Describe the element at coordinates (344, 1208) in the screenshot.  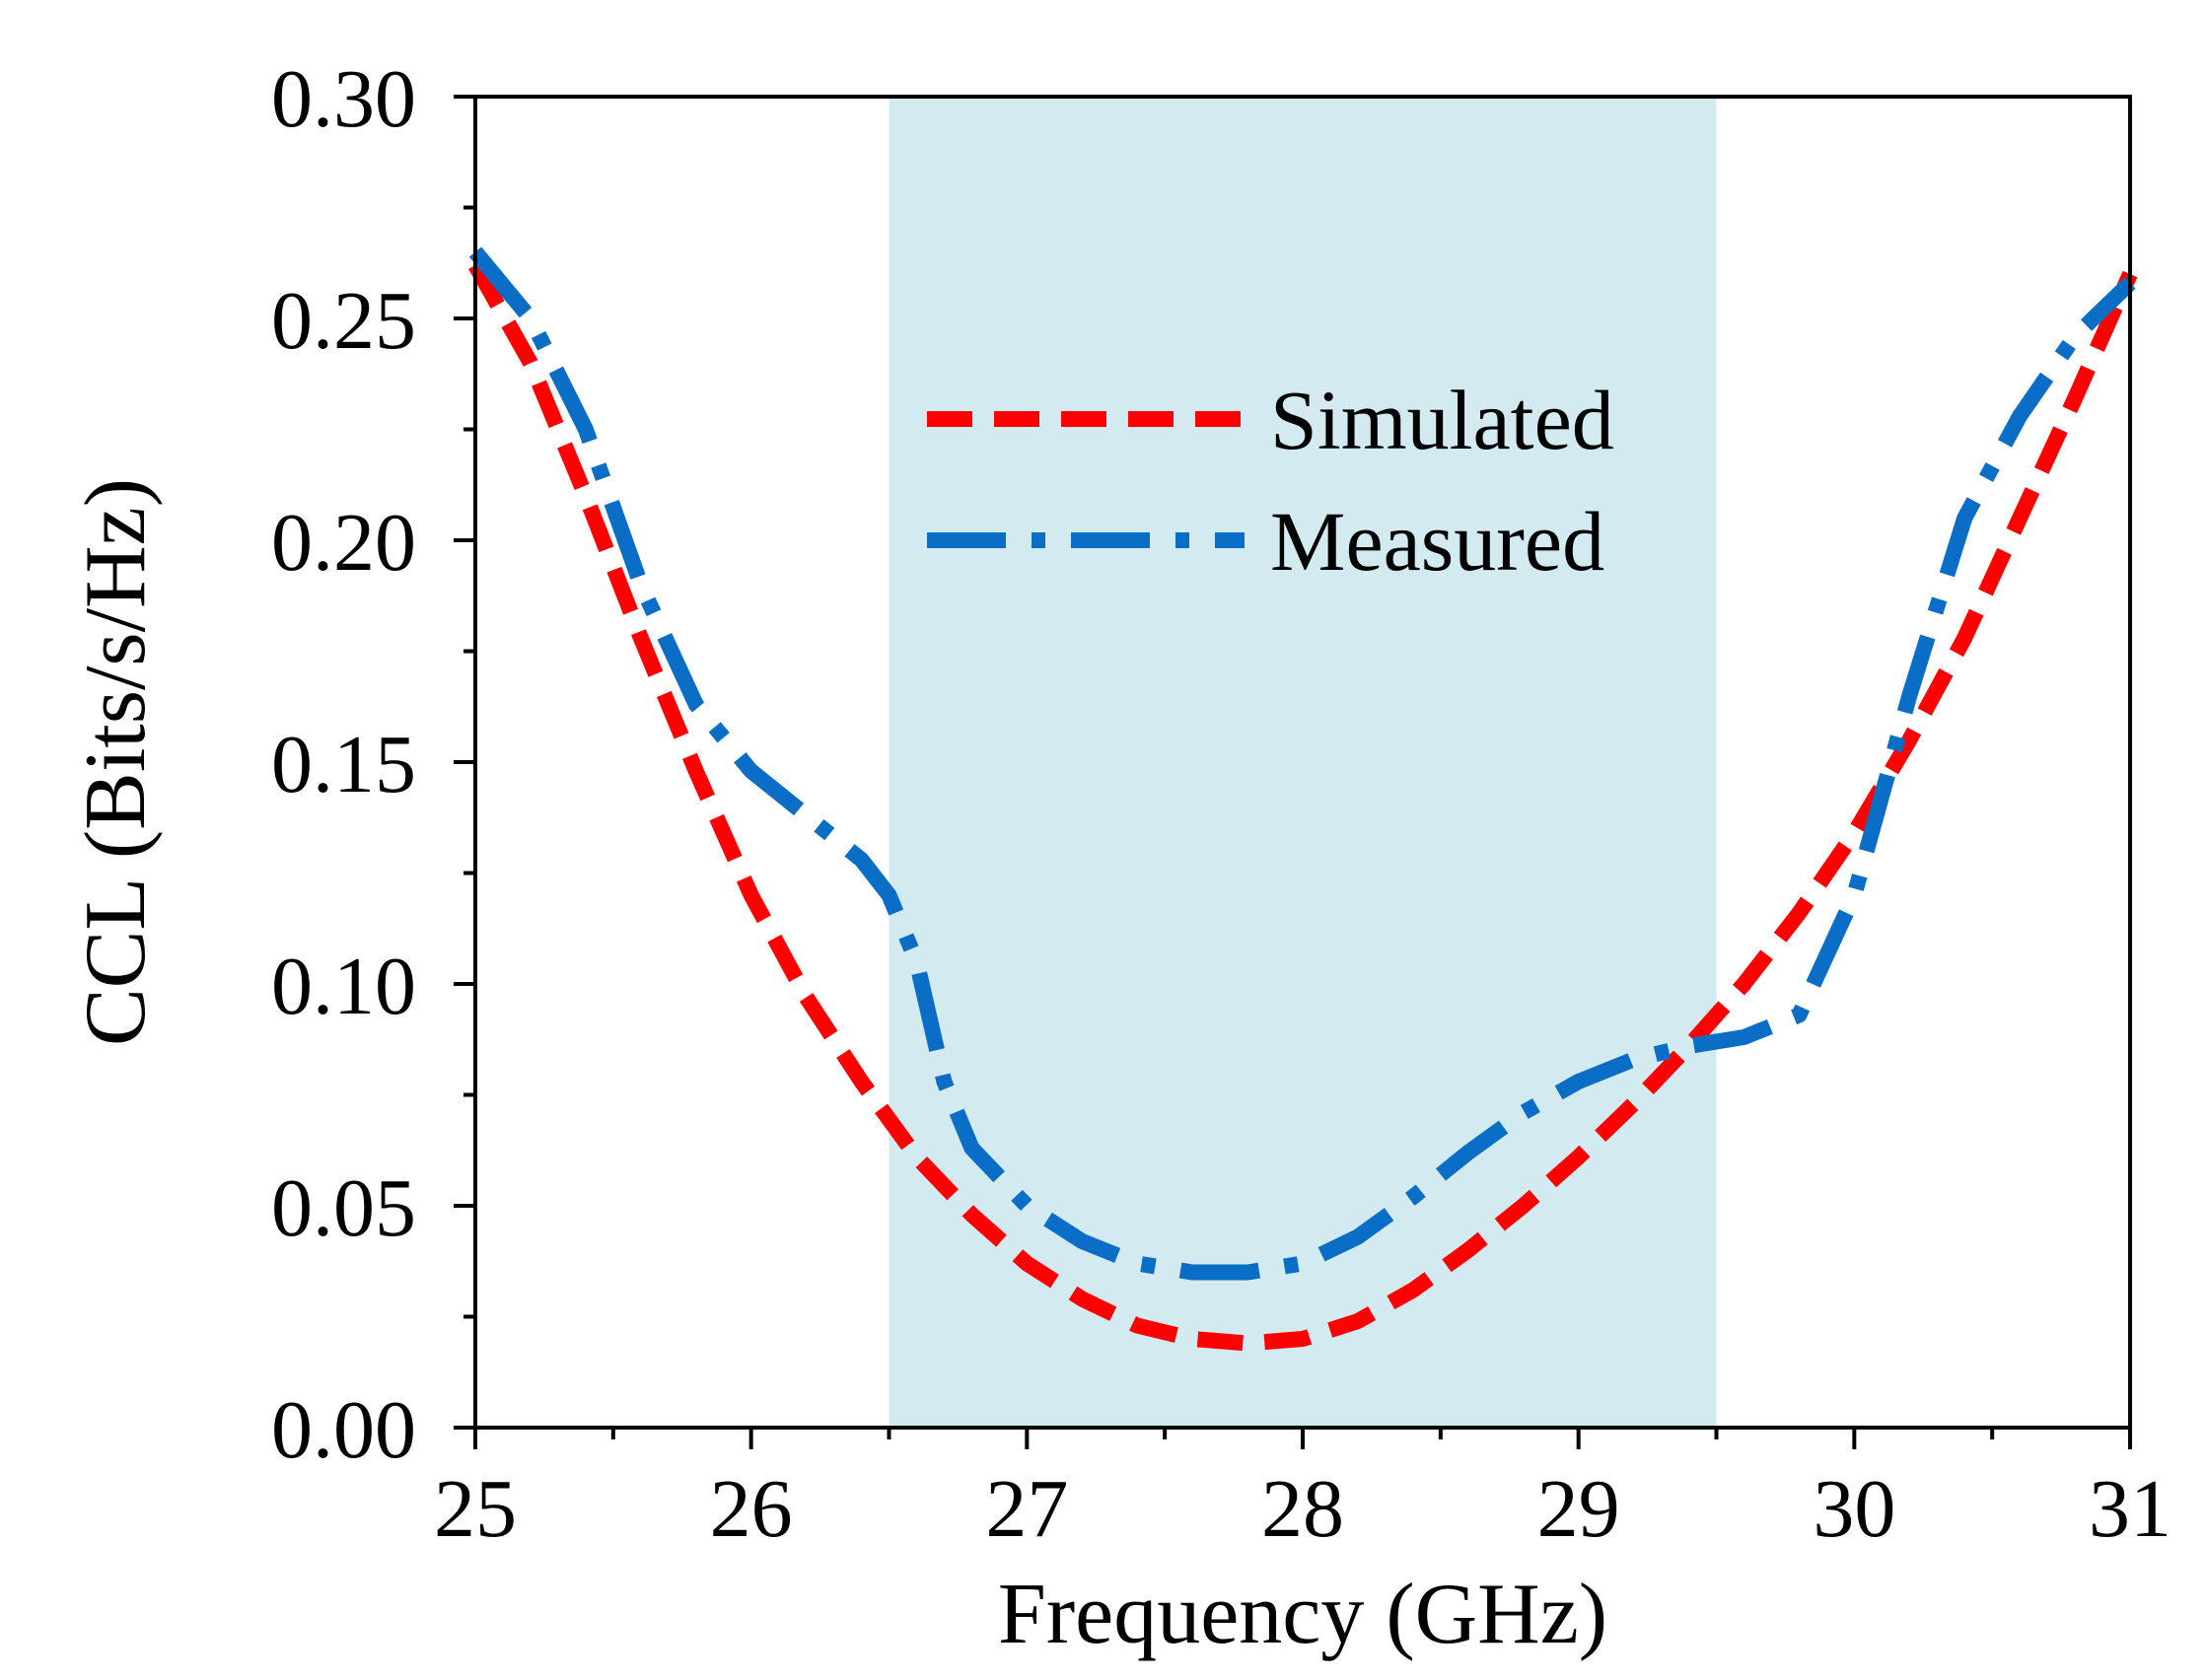
I see `y-tick-label: 0.05` at that location.